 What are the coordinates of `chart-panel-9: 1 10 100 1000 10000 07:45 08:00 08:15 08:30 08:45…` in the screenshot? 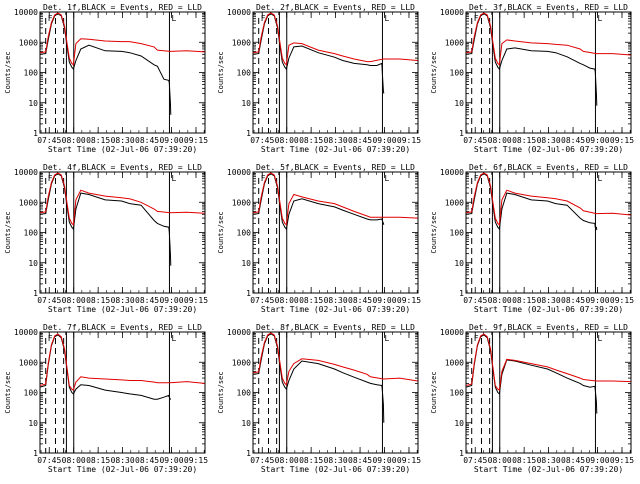 It's located at (532, 398).